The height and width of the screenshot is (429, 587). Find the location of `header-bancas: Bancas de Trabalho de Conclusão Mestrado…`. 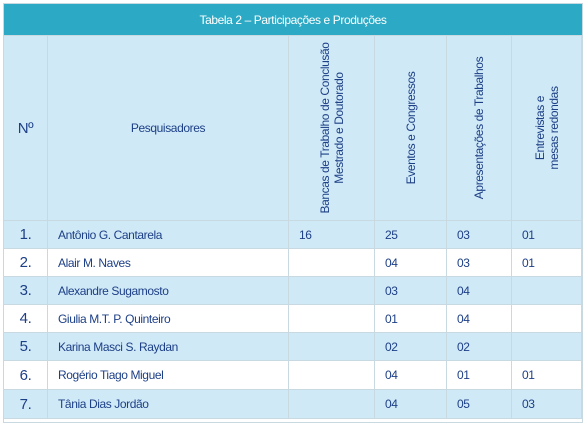

header-bancas: Bancas de Trabalho de Conclusão Mestrado… is located at coordinates (332, 128).